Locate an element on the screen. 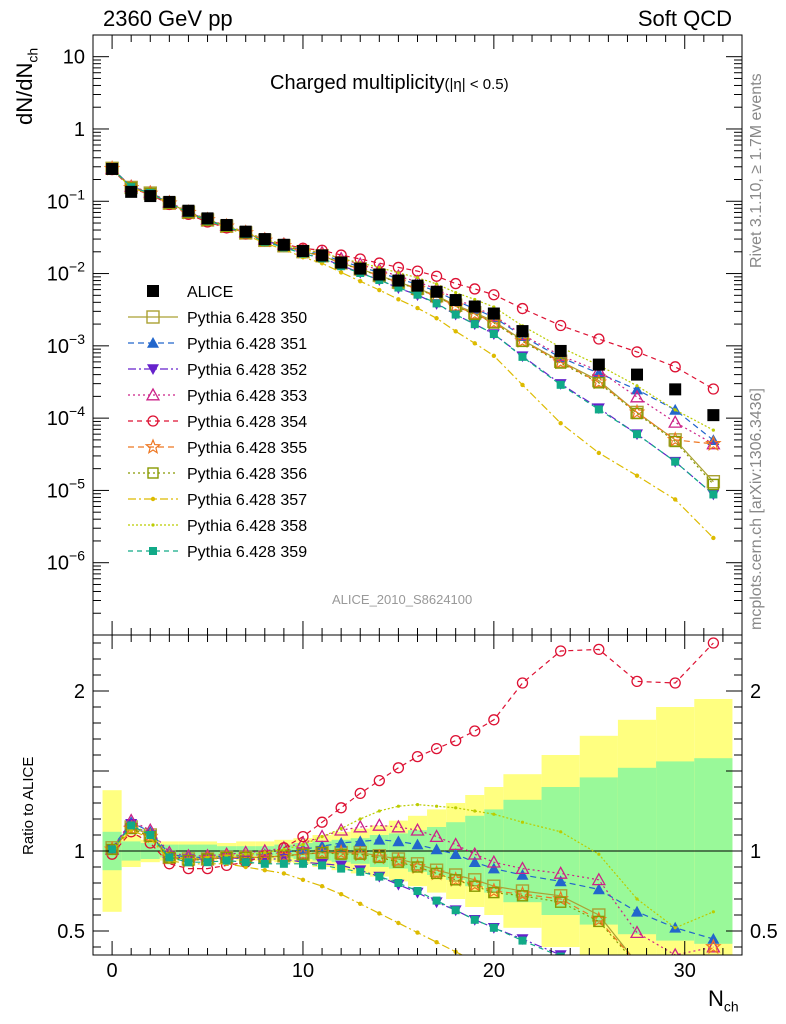 The image size is (786, 1024). x-axis-title-text: N is located at coordinates (716, 998).